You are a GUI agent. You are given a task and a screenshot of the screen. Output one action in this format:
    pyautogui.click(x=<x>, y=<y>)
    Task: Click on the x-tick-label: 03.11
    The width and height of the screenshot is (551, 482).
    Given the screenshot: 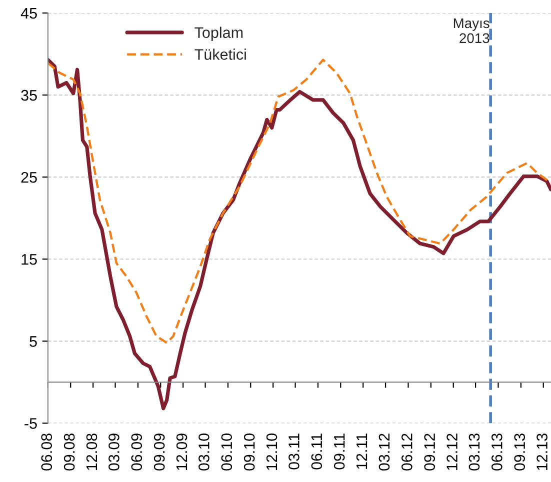 What is the action you would take?
    pyautogui.click(x=294, y=452)
    